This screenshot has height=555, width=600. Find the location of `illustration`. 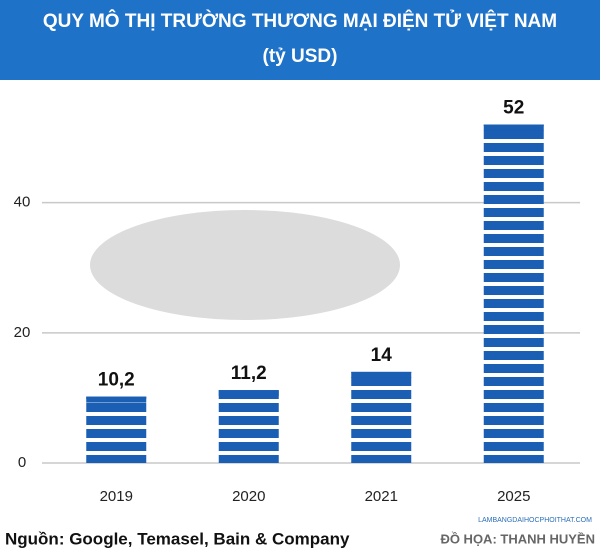

illustration is located at coordinates (245, 265).